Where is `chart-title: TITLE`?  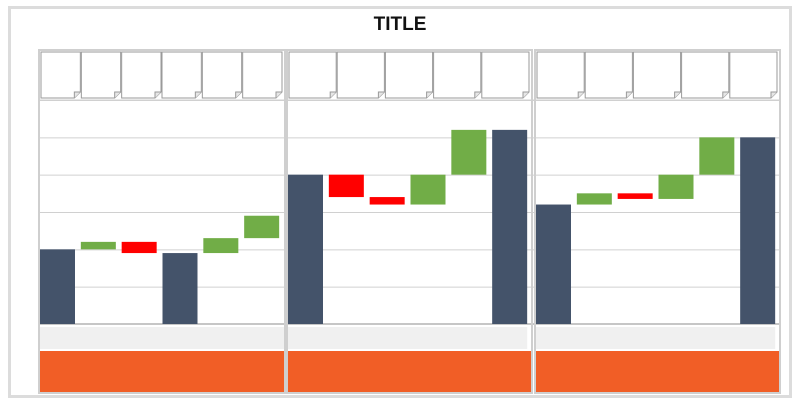
chart-title: TITLE is located at coordinates (400, 24).